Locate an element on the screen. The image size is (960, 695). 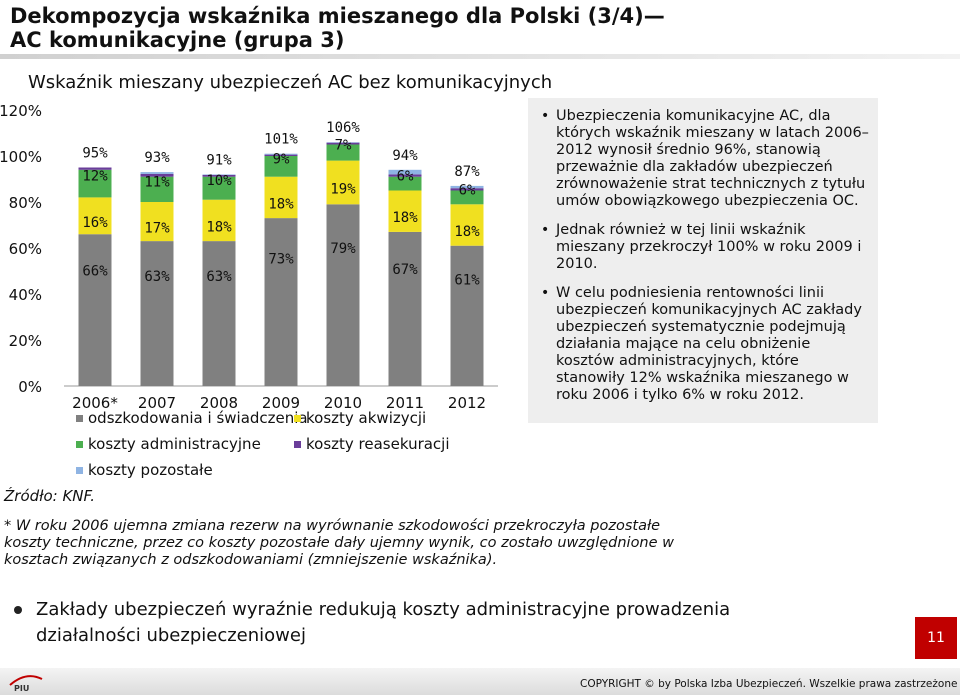
legend-item-claims: odszkodowania i świadczenia is located at coordinates (192, 418).